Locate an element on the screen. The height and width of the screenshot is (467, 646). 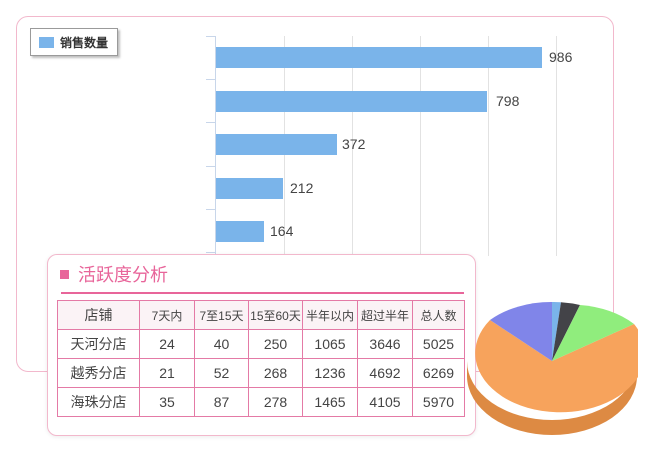
store-name: 越秀分店 is located at coordinates (98, 373).